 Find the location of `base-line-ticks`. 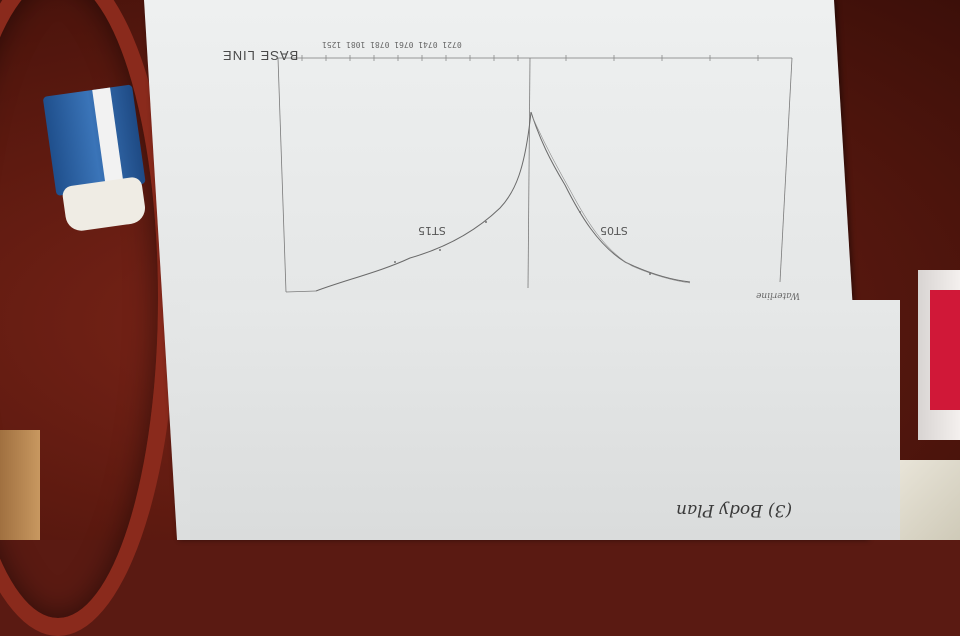

base-line-ticks is located at coordinates (530, 58).